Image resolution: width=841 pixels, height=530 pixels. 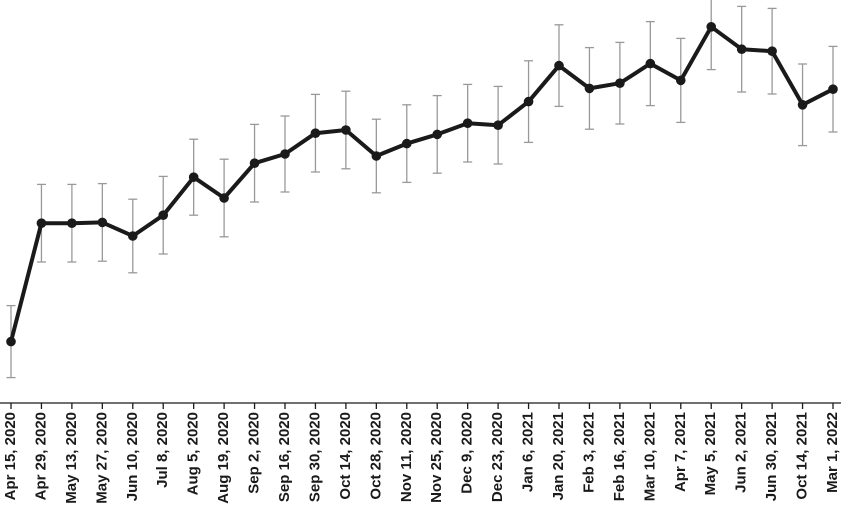 What do you see at coordinates (741, 452) in the screenshot?
I see `x-tick-label: Jun 2, 2021` at bounding box center [741, 452].